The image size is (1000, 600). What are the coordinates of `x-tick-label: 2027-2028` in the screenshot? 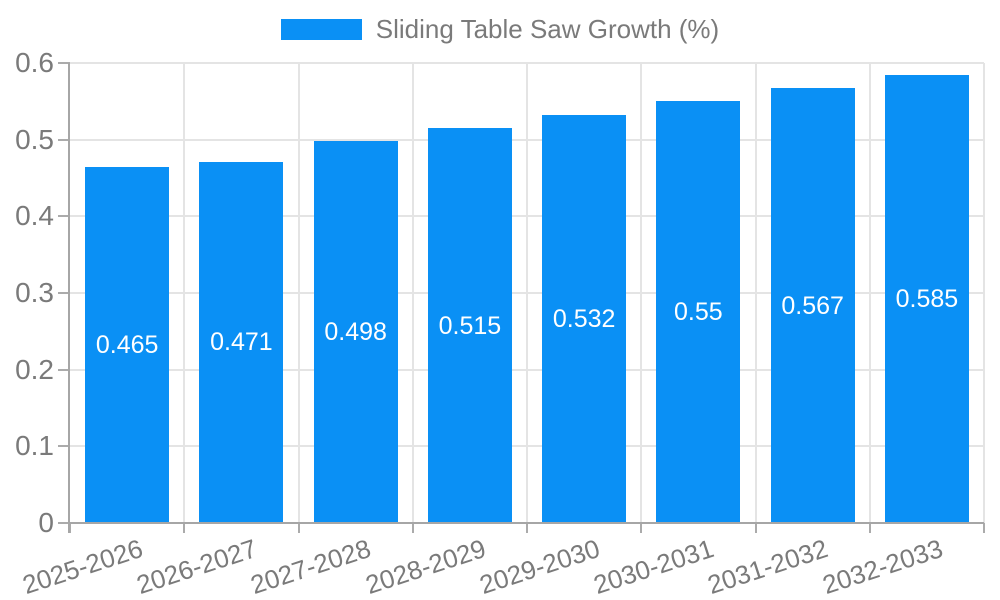 It's located at (311, 566).